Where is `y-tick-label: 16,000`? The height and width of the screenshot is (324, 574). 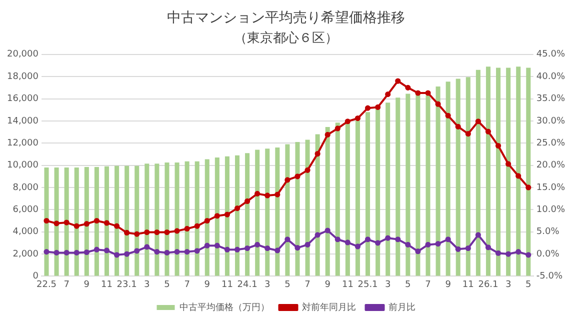 y-tick-label: 16,000 is located at coordinates (22, 99).